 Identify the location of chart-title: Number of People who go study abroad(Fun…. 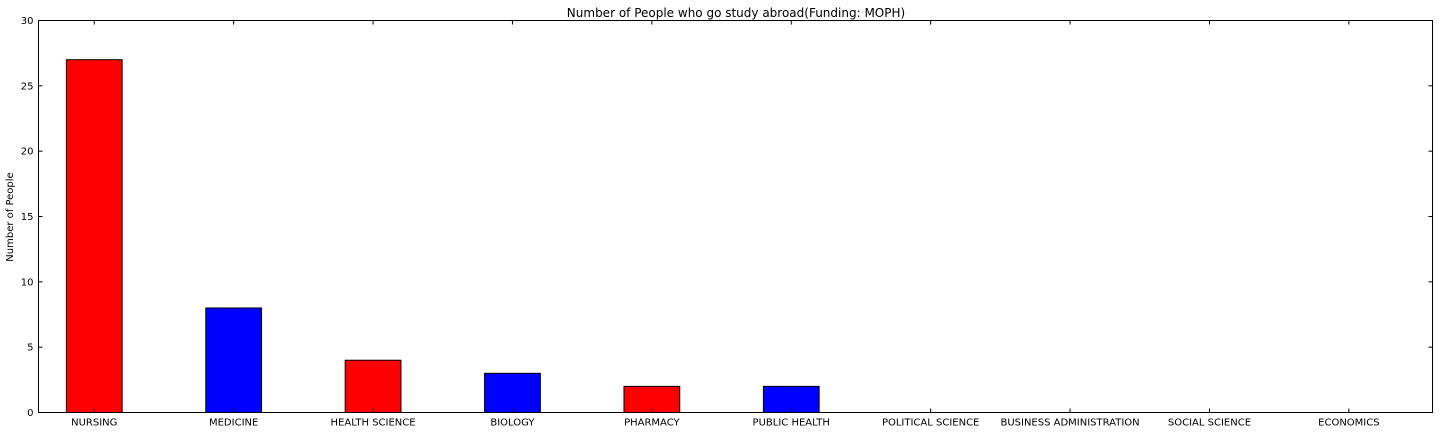
(736, 13).